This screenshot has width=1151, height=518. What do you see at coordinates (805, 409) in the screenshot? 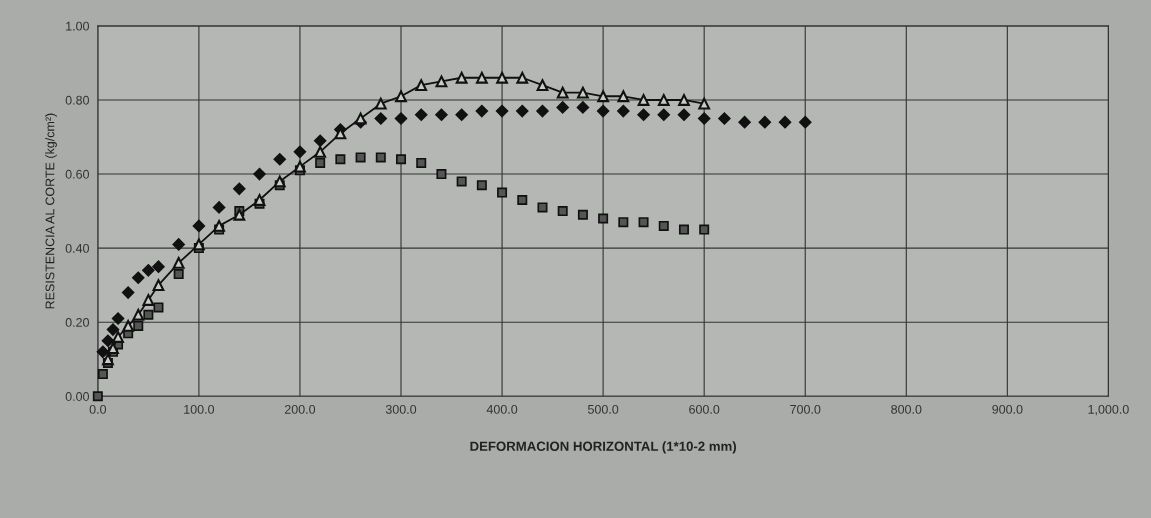
I see `x-tick-label: 700.0` at bounding box center [805, 409].